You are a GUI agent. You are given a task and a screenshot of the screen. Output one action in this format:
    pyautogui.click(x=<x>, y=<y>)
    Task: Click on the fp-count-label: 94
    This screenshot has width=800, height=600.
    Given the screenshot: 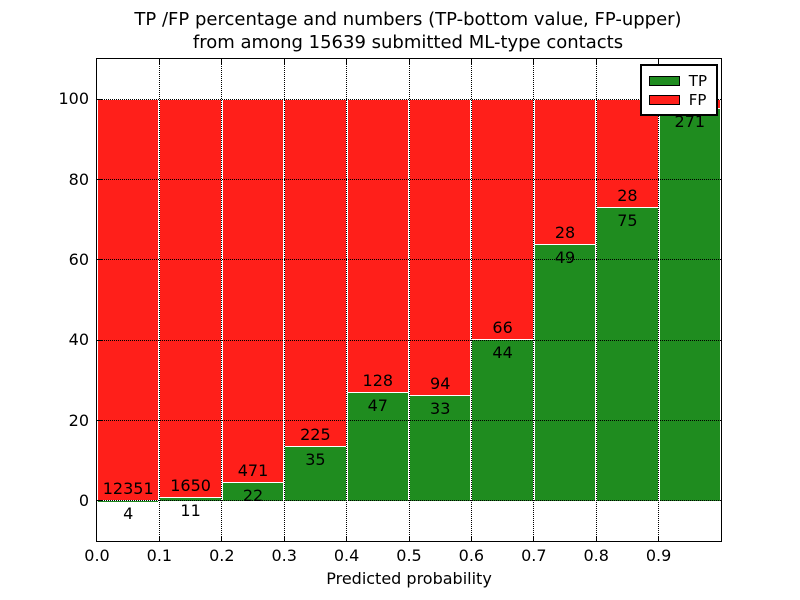 What is the action you would take?
    pyautogui.click(x=440, y=384)
    